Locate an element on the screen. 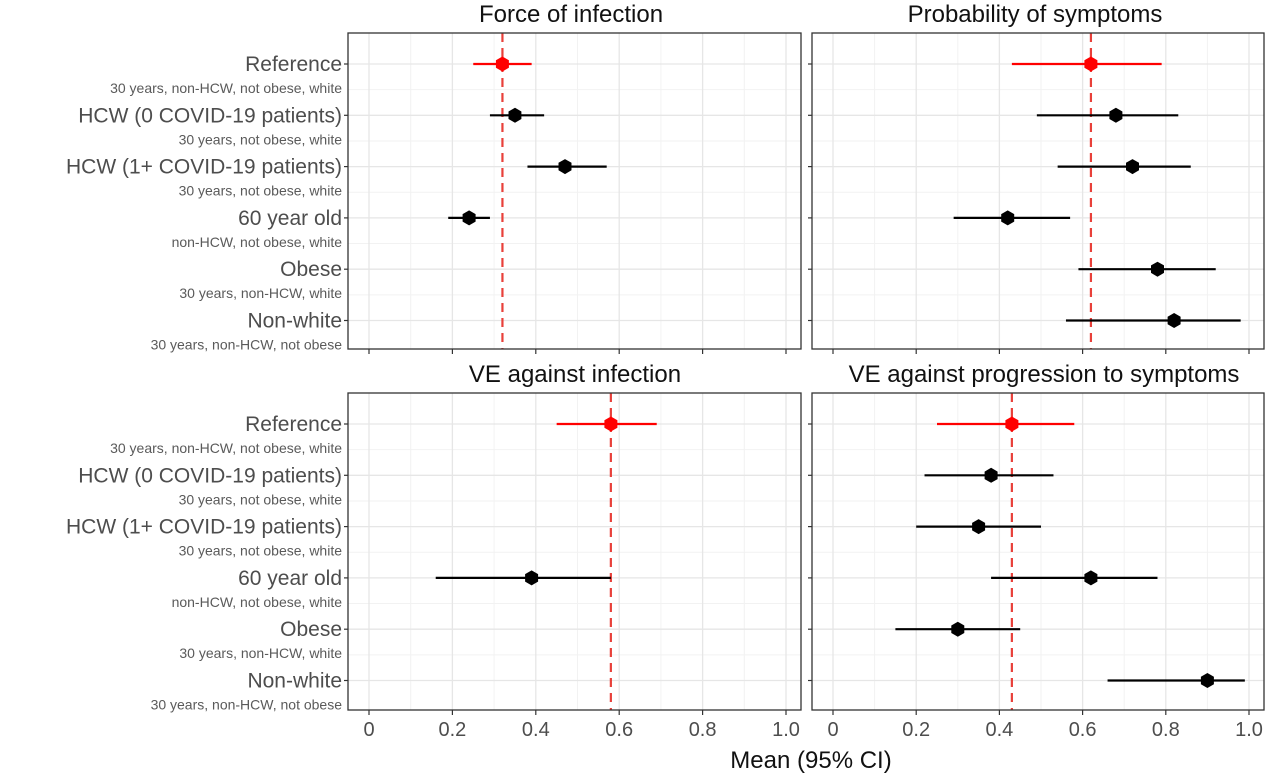  x-axis-title: Mean (95% CI) is located at coordinates (810, 760).